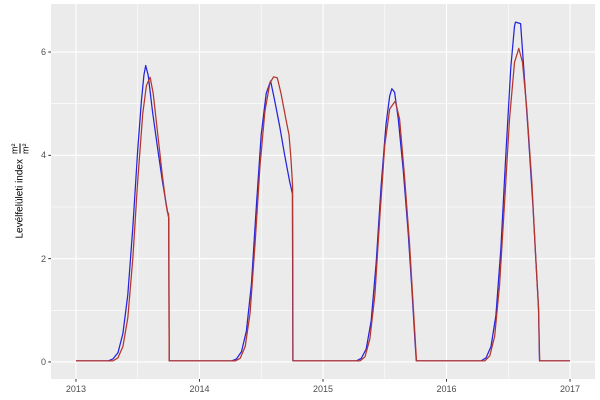  What do you see at coordinates (75, 389) in the screenshot?
I see `x-tick-label: 2013` at bounding box center [75, 389].